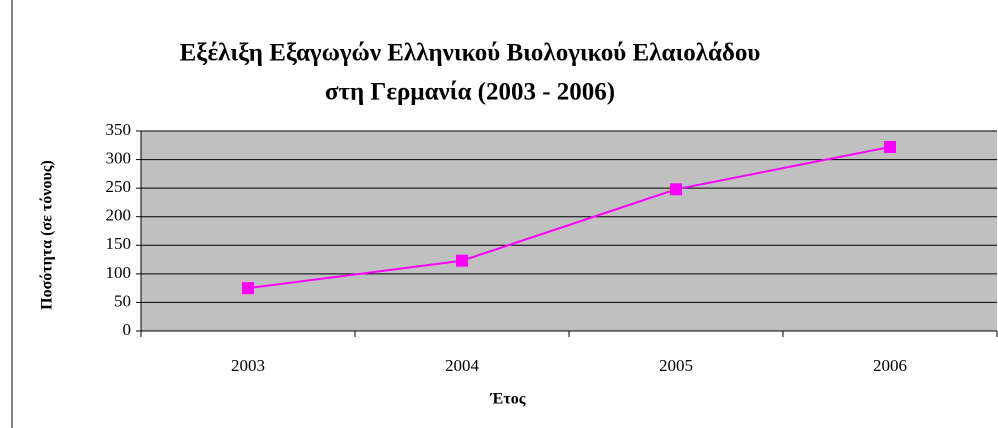  What do you see at coordinates (248, 365) in the screenshot?
I see `x-tick-label: 2003` at bounding box center [248, 365].